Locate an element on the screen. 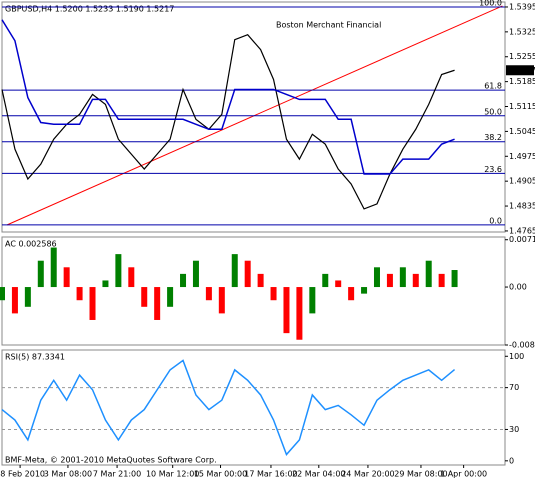  watermark: Boston Merchant Financial is located at coordinates (328, 25).